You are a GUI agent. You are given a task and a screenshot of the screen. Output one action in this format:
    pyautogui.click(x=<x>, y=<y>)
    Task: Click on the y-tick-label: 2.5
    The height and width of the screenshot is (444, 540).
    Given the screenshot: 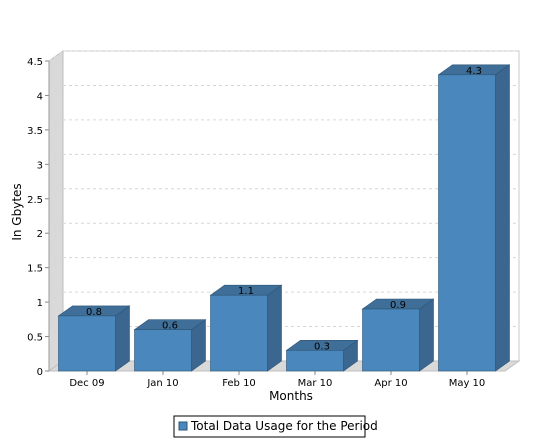 What is the action you would take?
    pyautogui.click(x=35, y=200)
    